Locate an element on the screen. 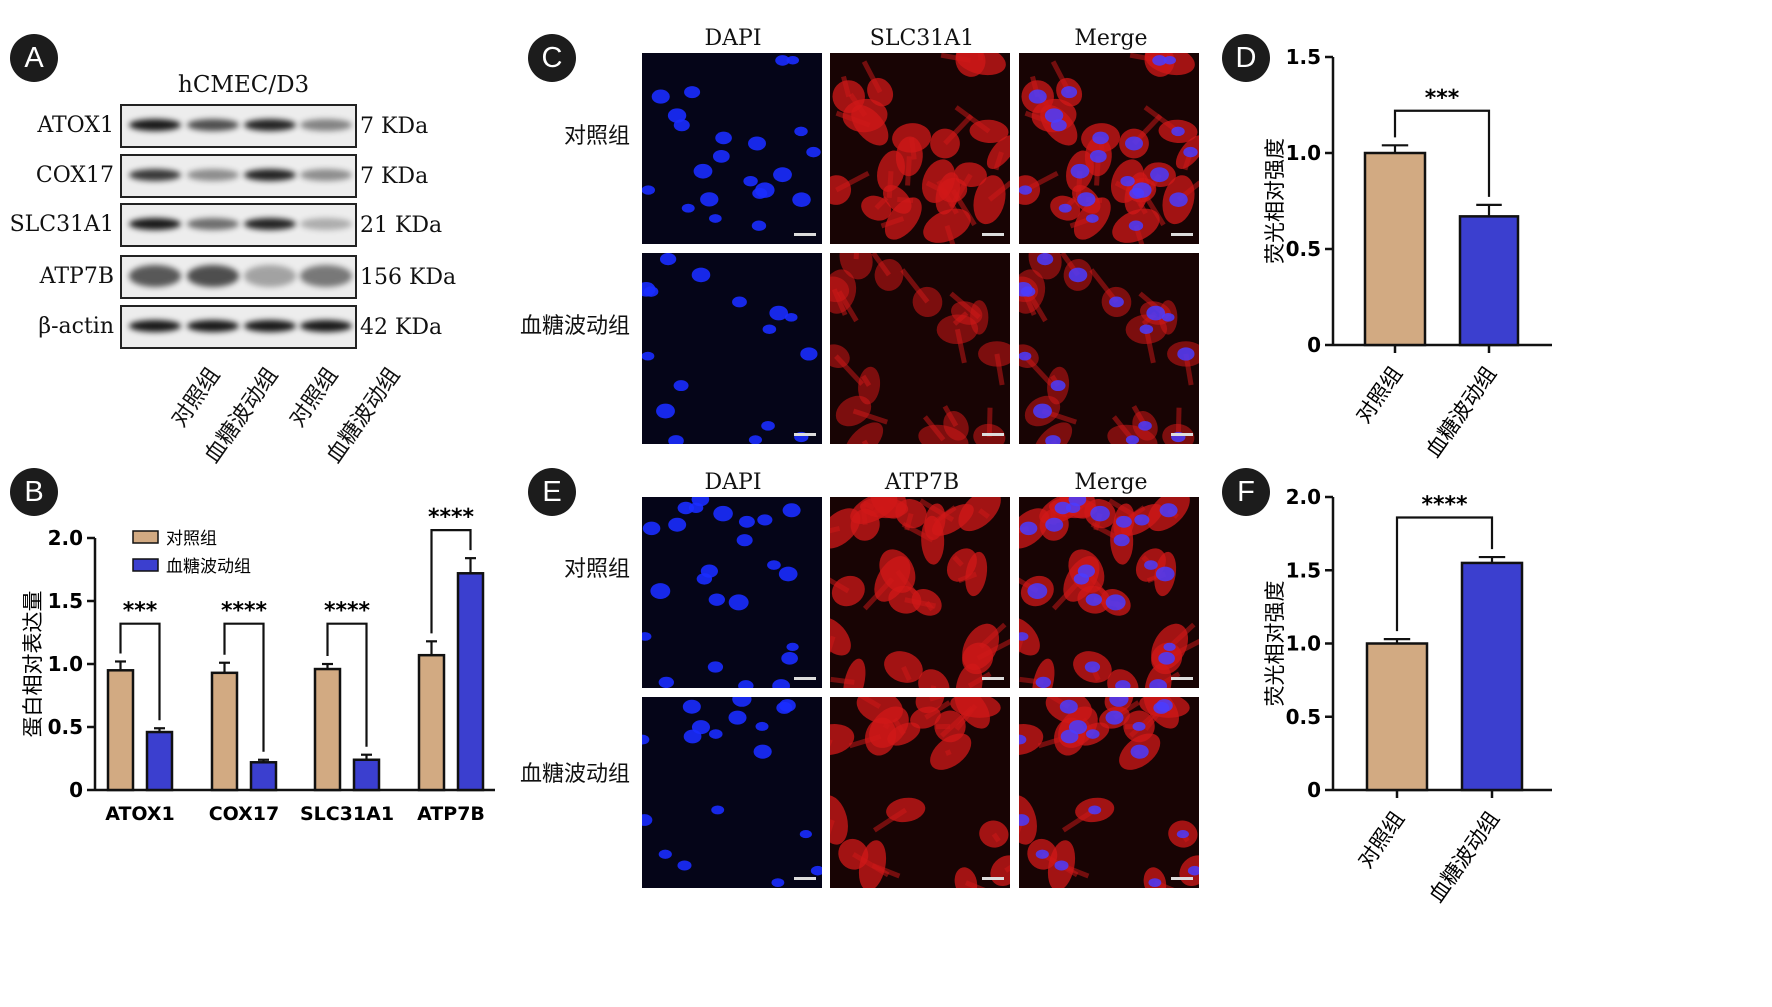 This screenshot has height=1007, width=1772. panel-label-c: C is located at coordinates (552, 58).